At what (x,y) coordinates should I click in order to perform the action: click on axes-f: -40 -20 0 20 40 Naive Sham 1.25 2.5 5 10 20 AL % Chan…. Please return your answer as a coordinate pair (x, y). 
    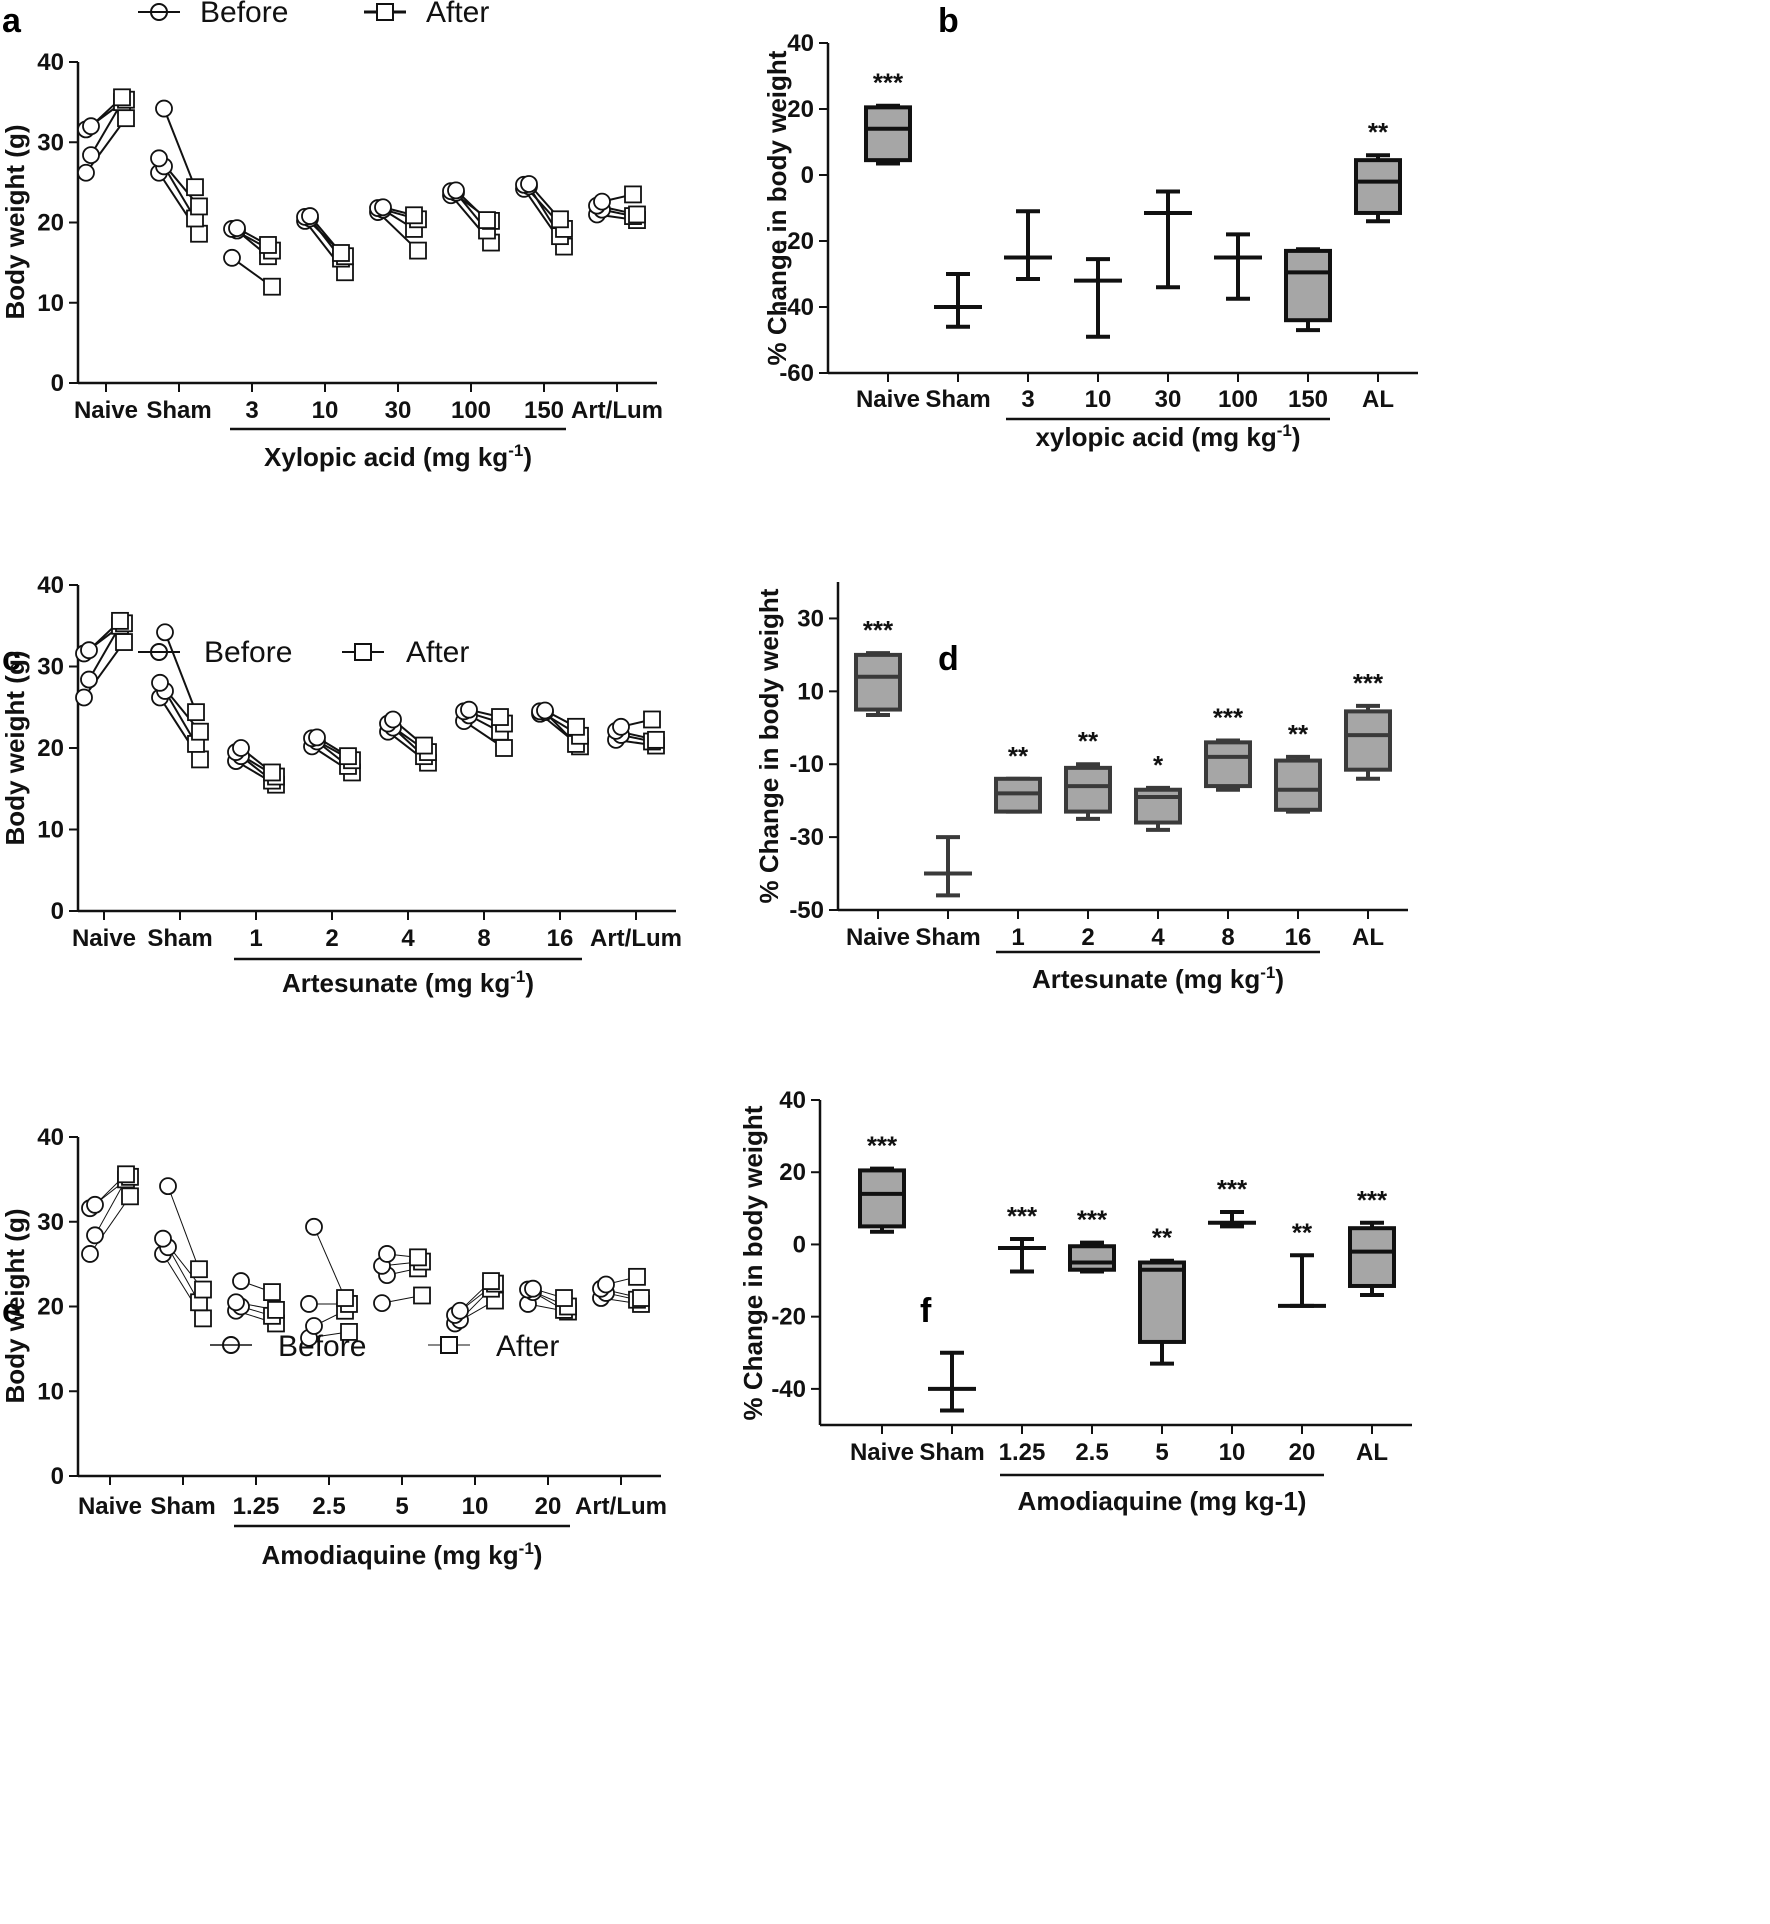
    Looking at the image, I should click on (1075, 1301).